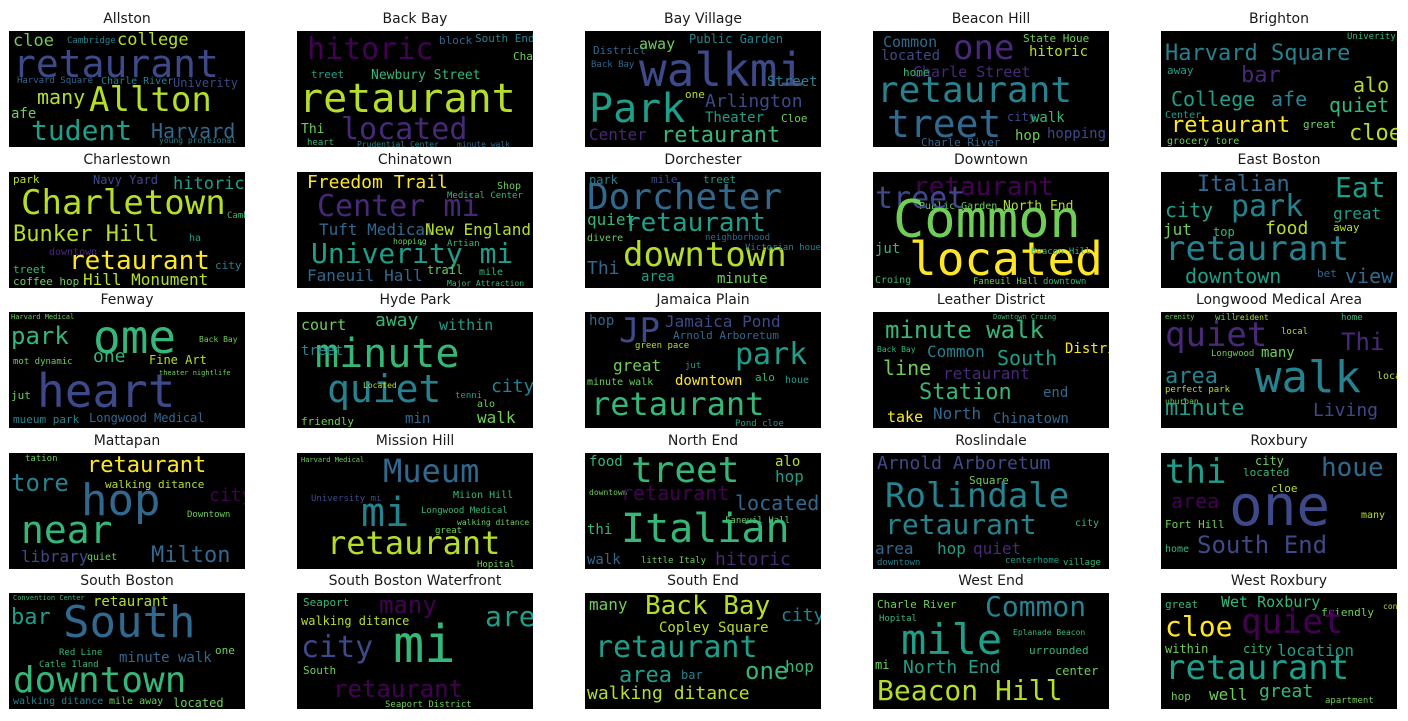  I want to click on cloud-word: Arlington, so click(754, 101).